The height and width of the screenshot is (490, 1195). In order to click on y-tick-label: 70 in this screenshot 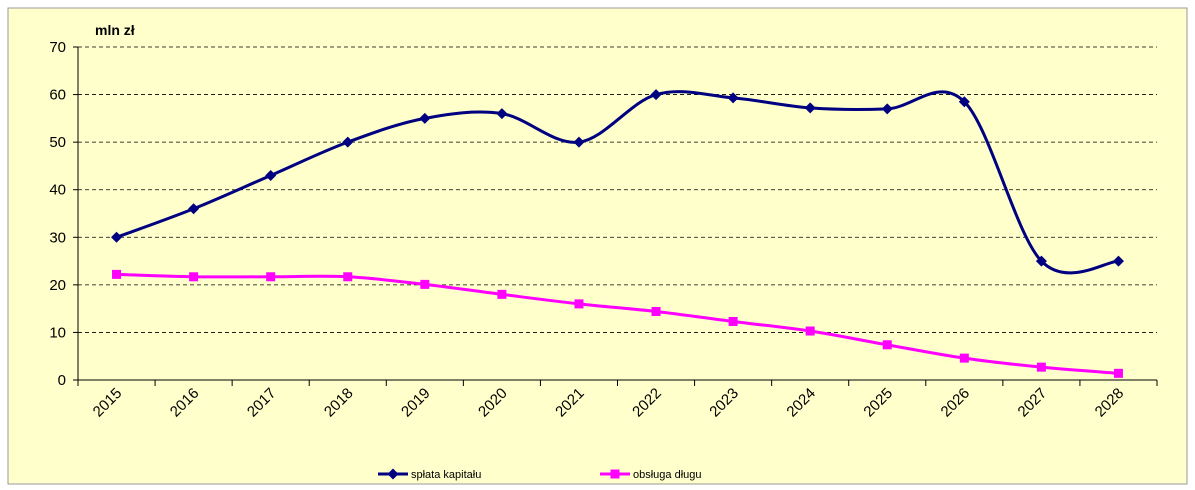, I will do `click(57, 47)`.